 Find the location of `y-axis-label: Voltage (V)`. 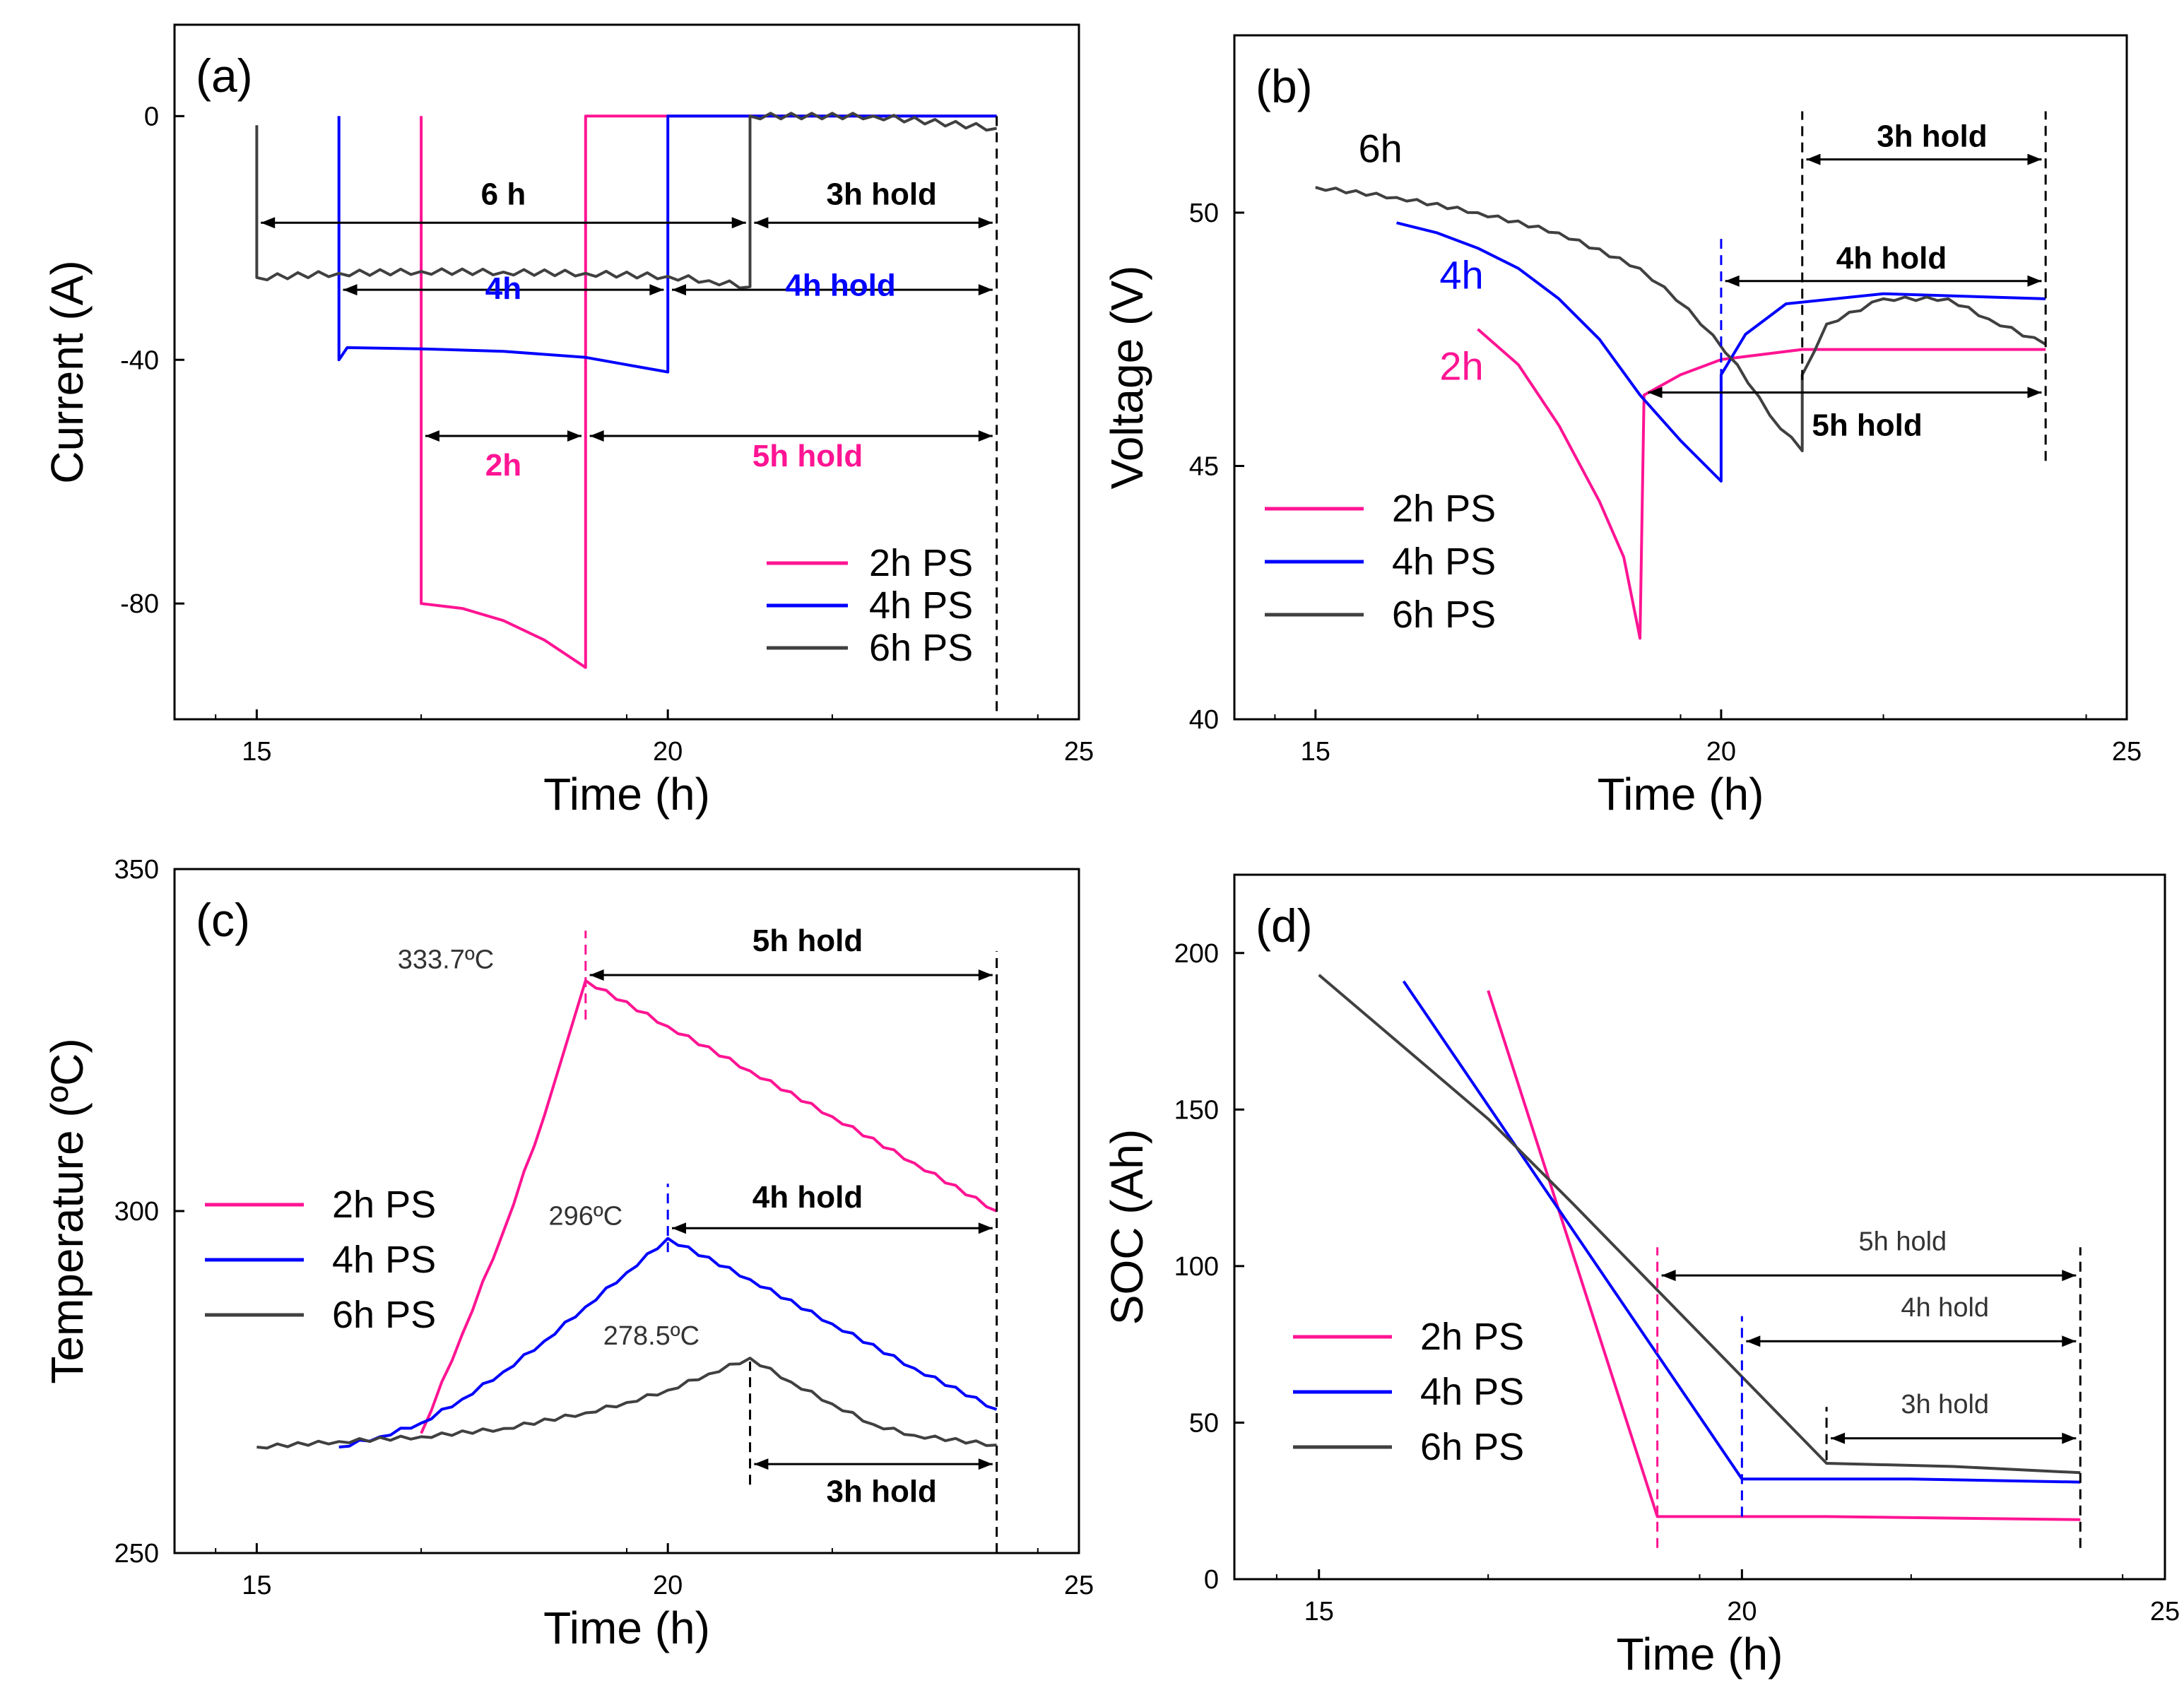

y-axis-label: Voltage (V) is located at coordinates (1127, 378).